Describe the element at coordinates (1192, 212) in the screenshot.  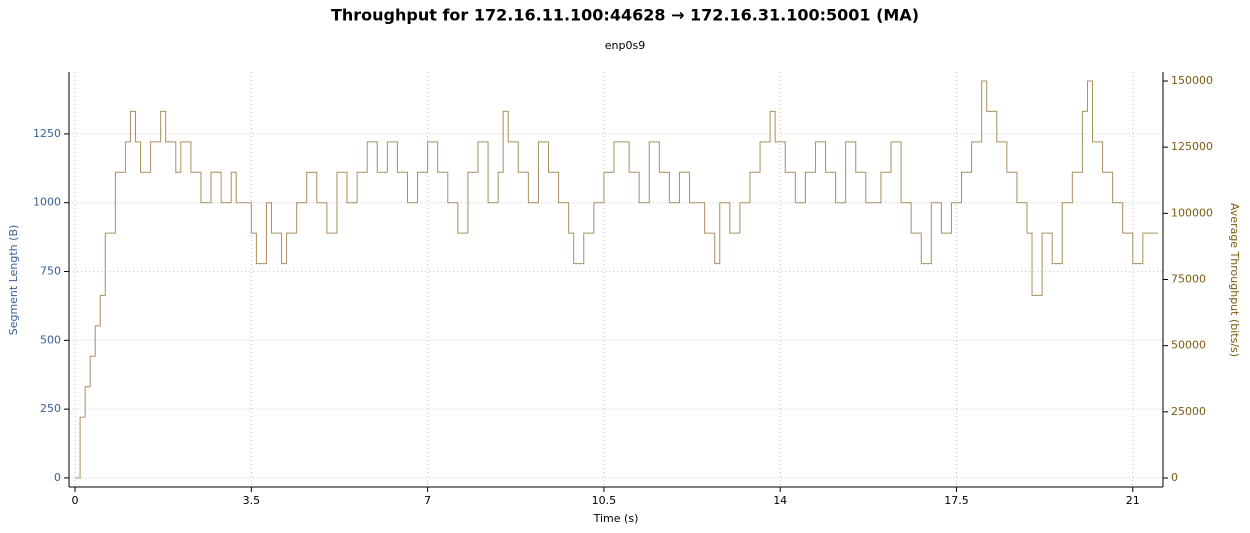
I see `y2-tick-label: 100000` at that location.